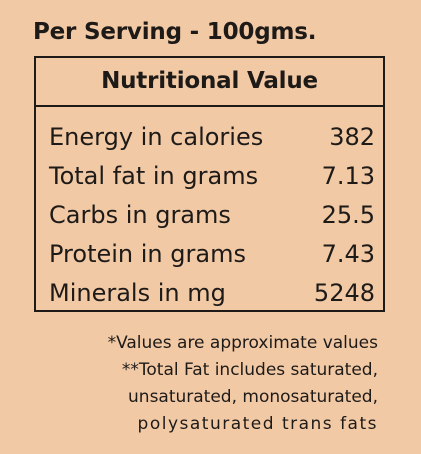 Image resolution: width=421 pixels, height=454 pixels. I want to click on nutrition-value: 25.5, so click(348, 215).